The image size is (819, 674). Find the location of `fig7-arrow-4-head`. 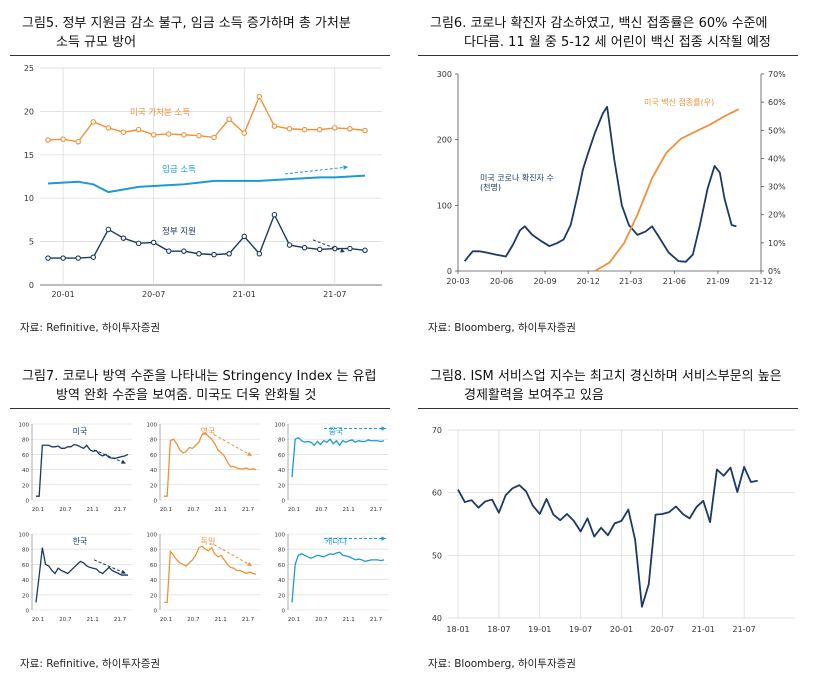

fig7-arrow-4-head is located at coordinates (249, 563).